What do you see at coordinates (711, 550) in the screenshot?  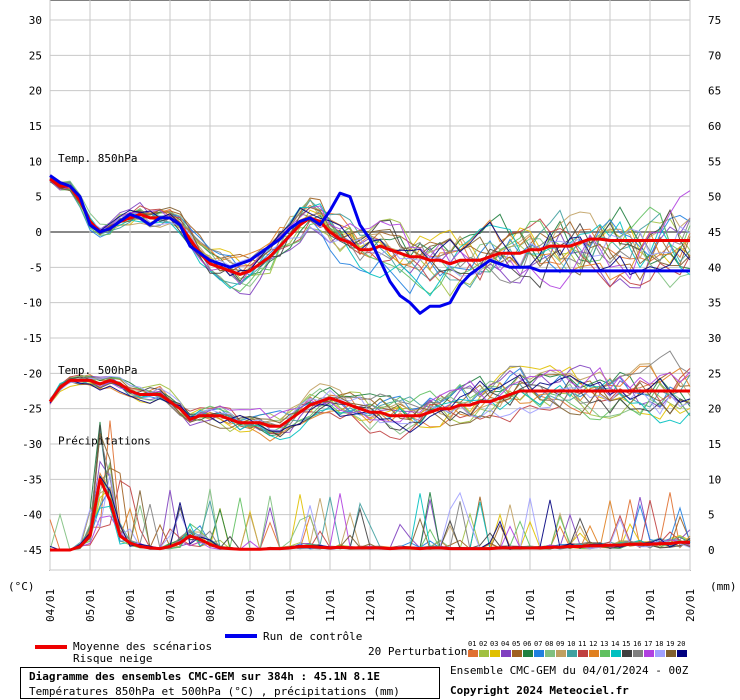 I see `right-tick-label: 0` at bounding box center [711, 550].